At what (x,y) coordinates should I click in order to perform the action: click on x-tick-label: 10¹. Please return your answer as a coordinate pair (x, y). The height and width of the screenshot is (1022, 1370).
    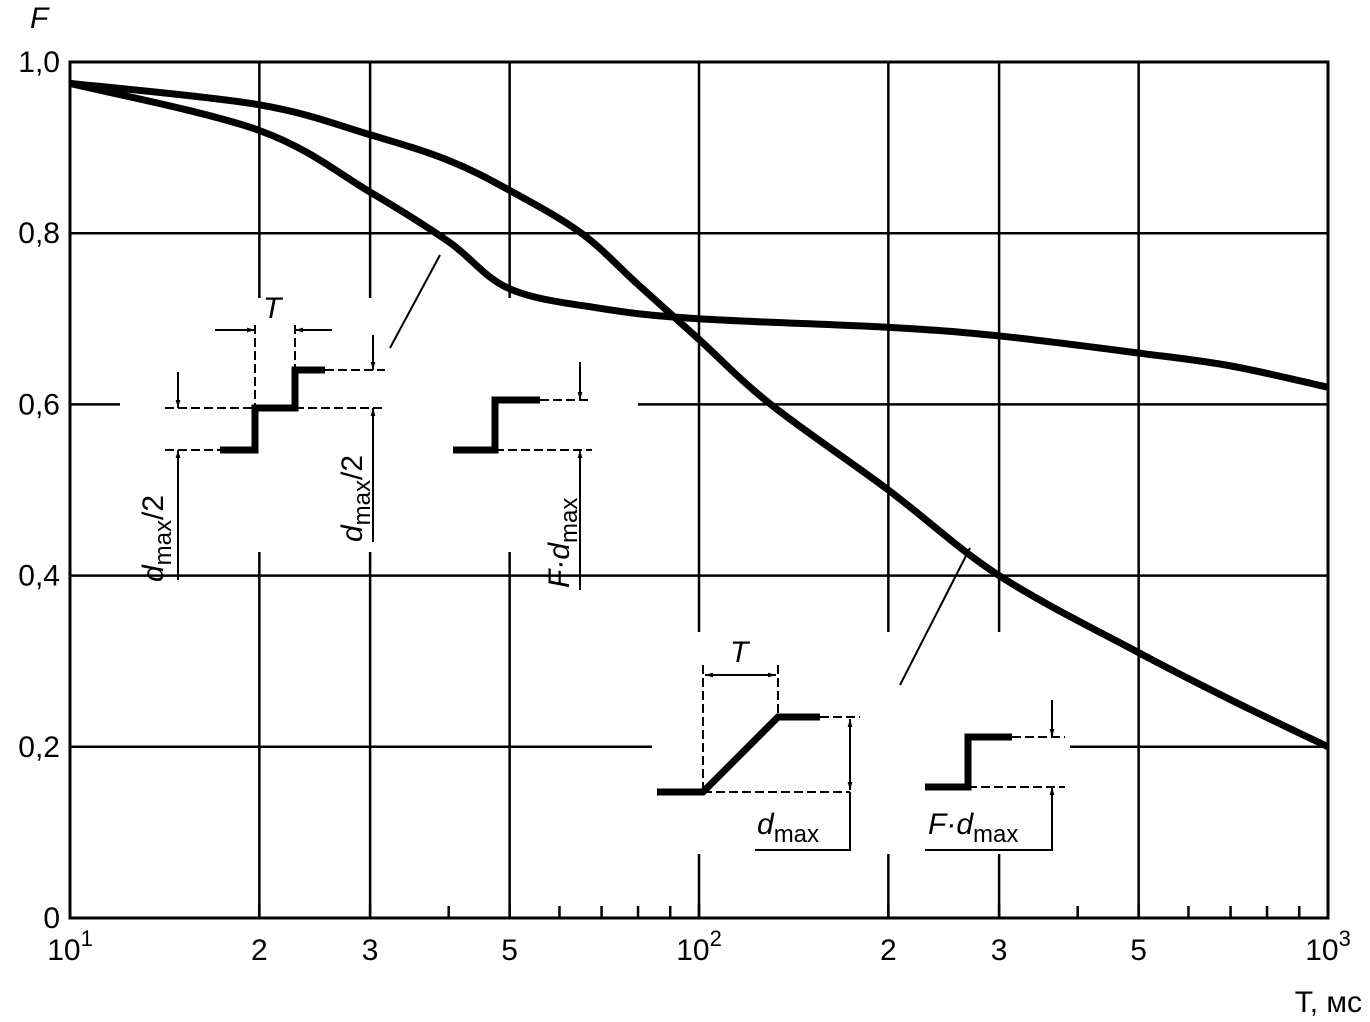
    Looking at the image, I should click on (70, 946).